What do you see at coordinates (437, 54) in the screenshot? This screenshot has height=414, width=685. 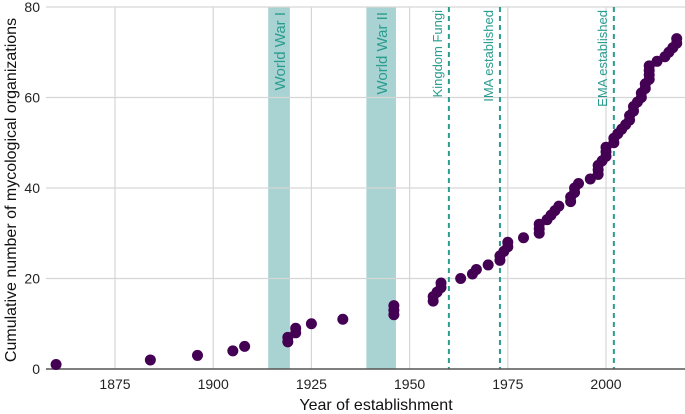 I see `annotation-vline-label: Kingdom Fungi` at bounding box center [437, 54].